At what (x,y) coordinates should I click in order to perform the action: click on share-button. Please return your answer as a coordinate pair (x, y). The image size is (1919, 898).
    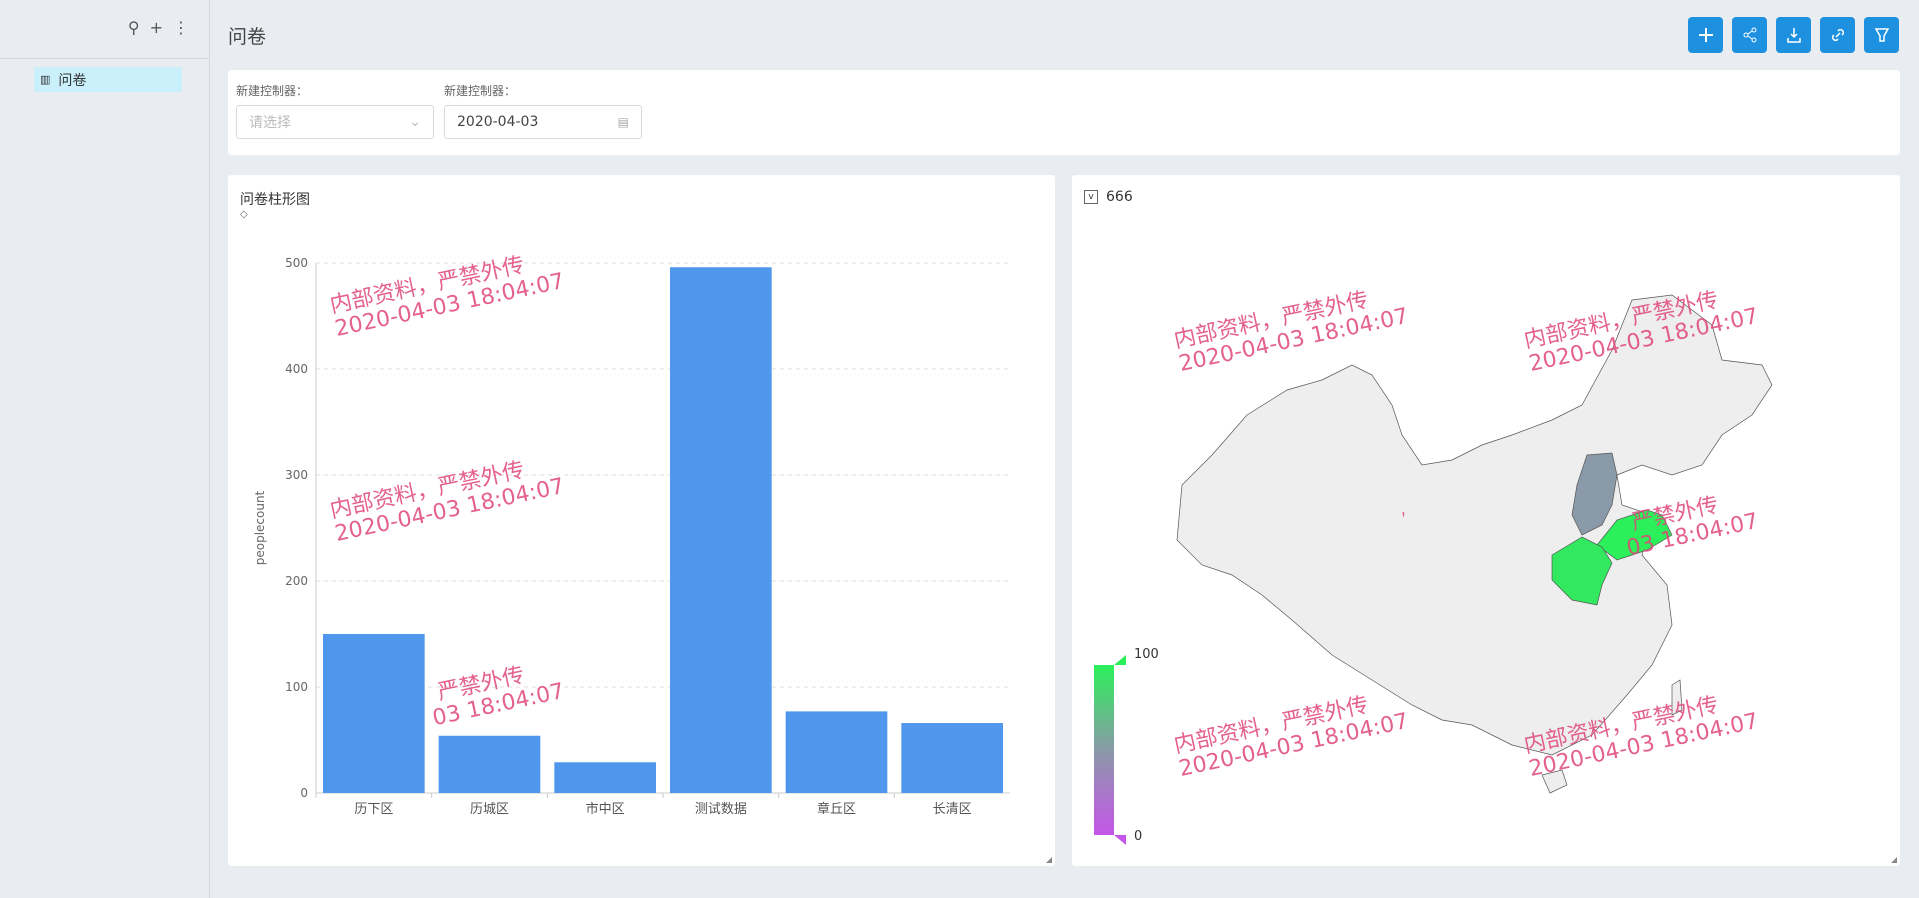
    Looking at the image, I should click on (1749, 35).